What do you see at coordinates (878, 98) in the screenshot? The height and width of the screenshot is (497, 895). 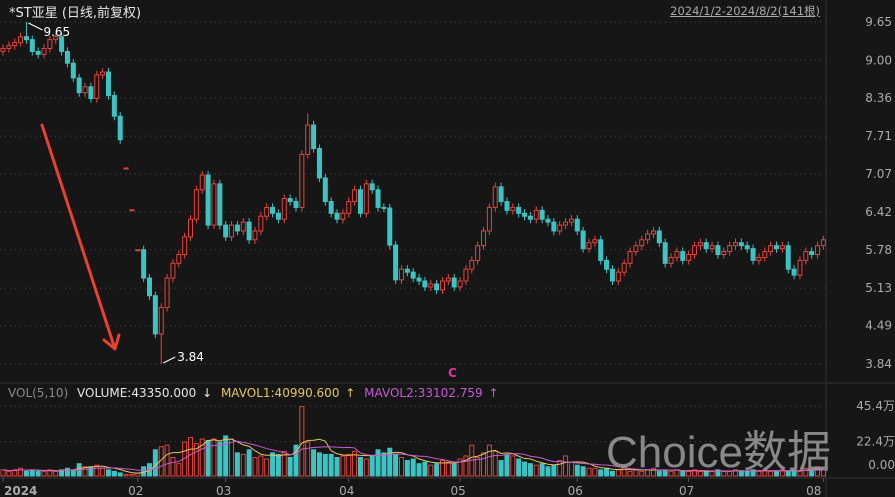 I see `price-tick-label: 8.36` at bounding box center [878, 98].